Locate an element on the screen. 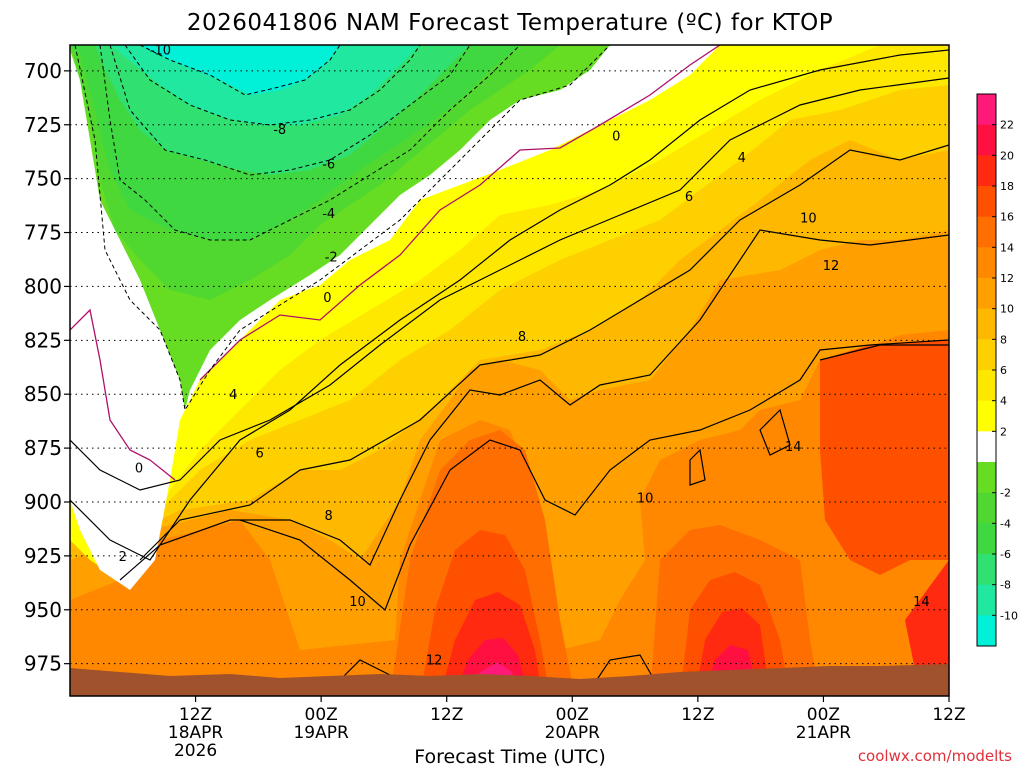  contour-label: -2 is located at coordinates (331, 257).